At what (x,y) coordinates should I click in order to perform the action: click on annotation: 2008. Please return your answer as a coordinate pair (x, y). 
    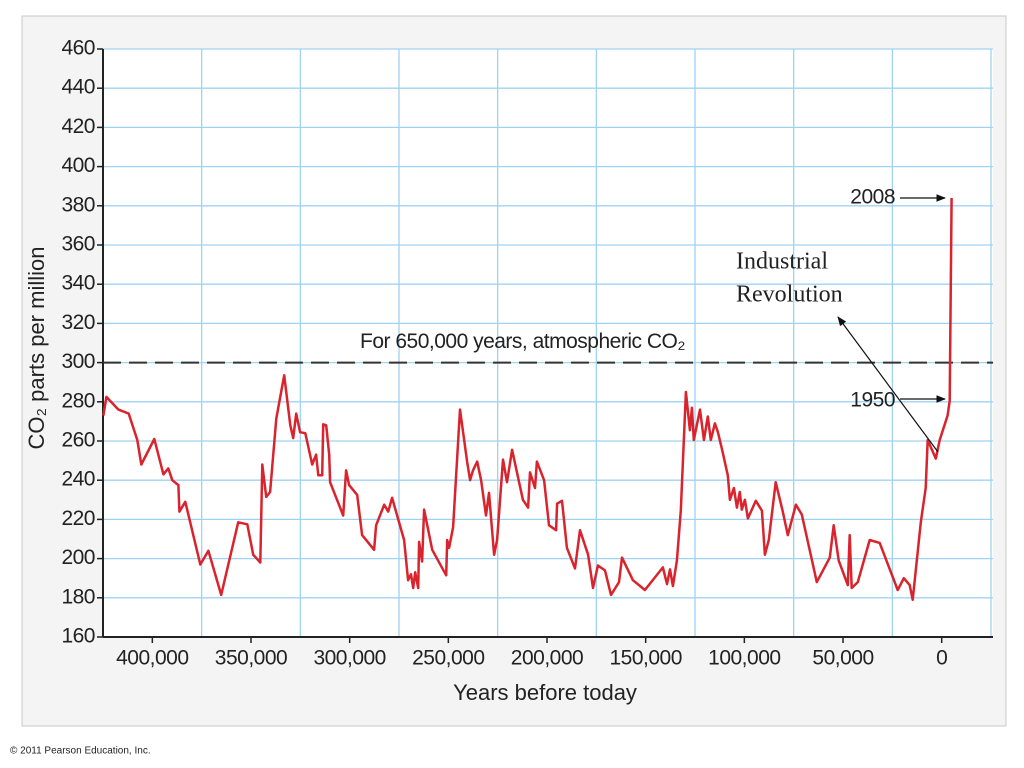
    Looking at the image, I should click on (872, 197).